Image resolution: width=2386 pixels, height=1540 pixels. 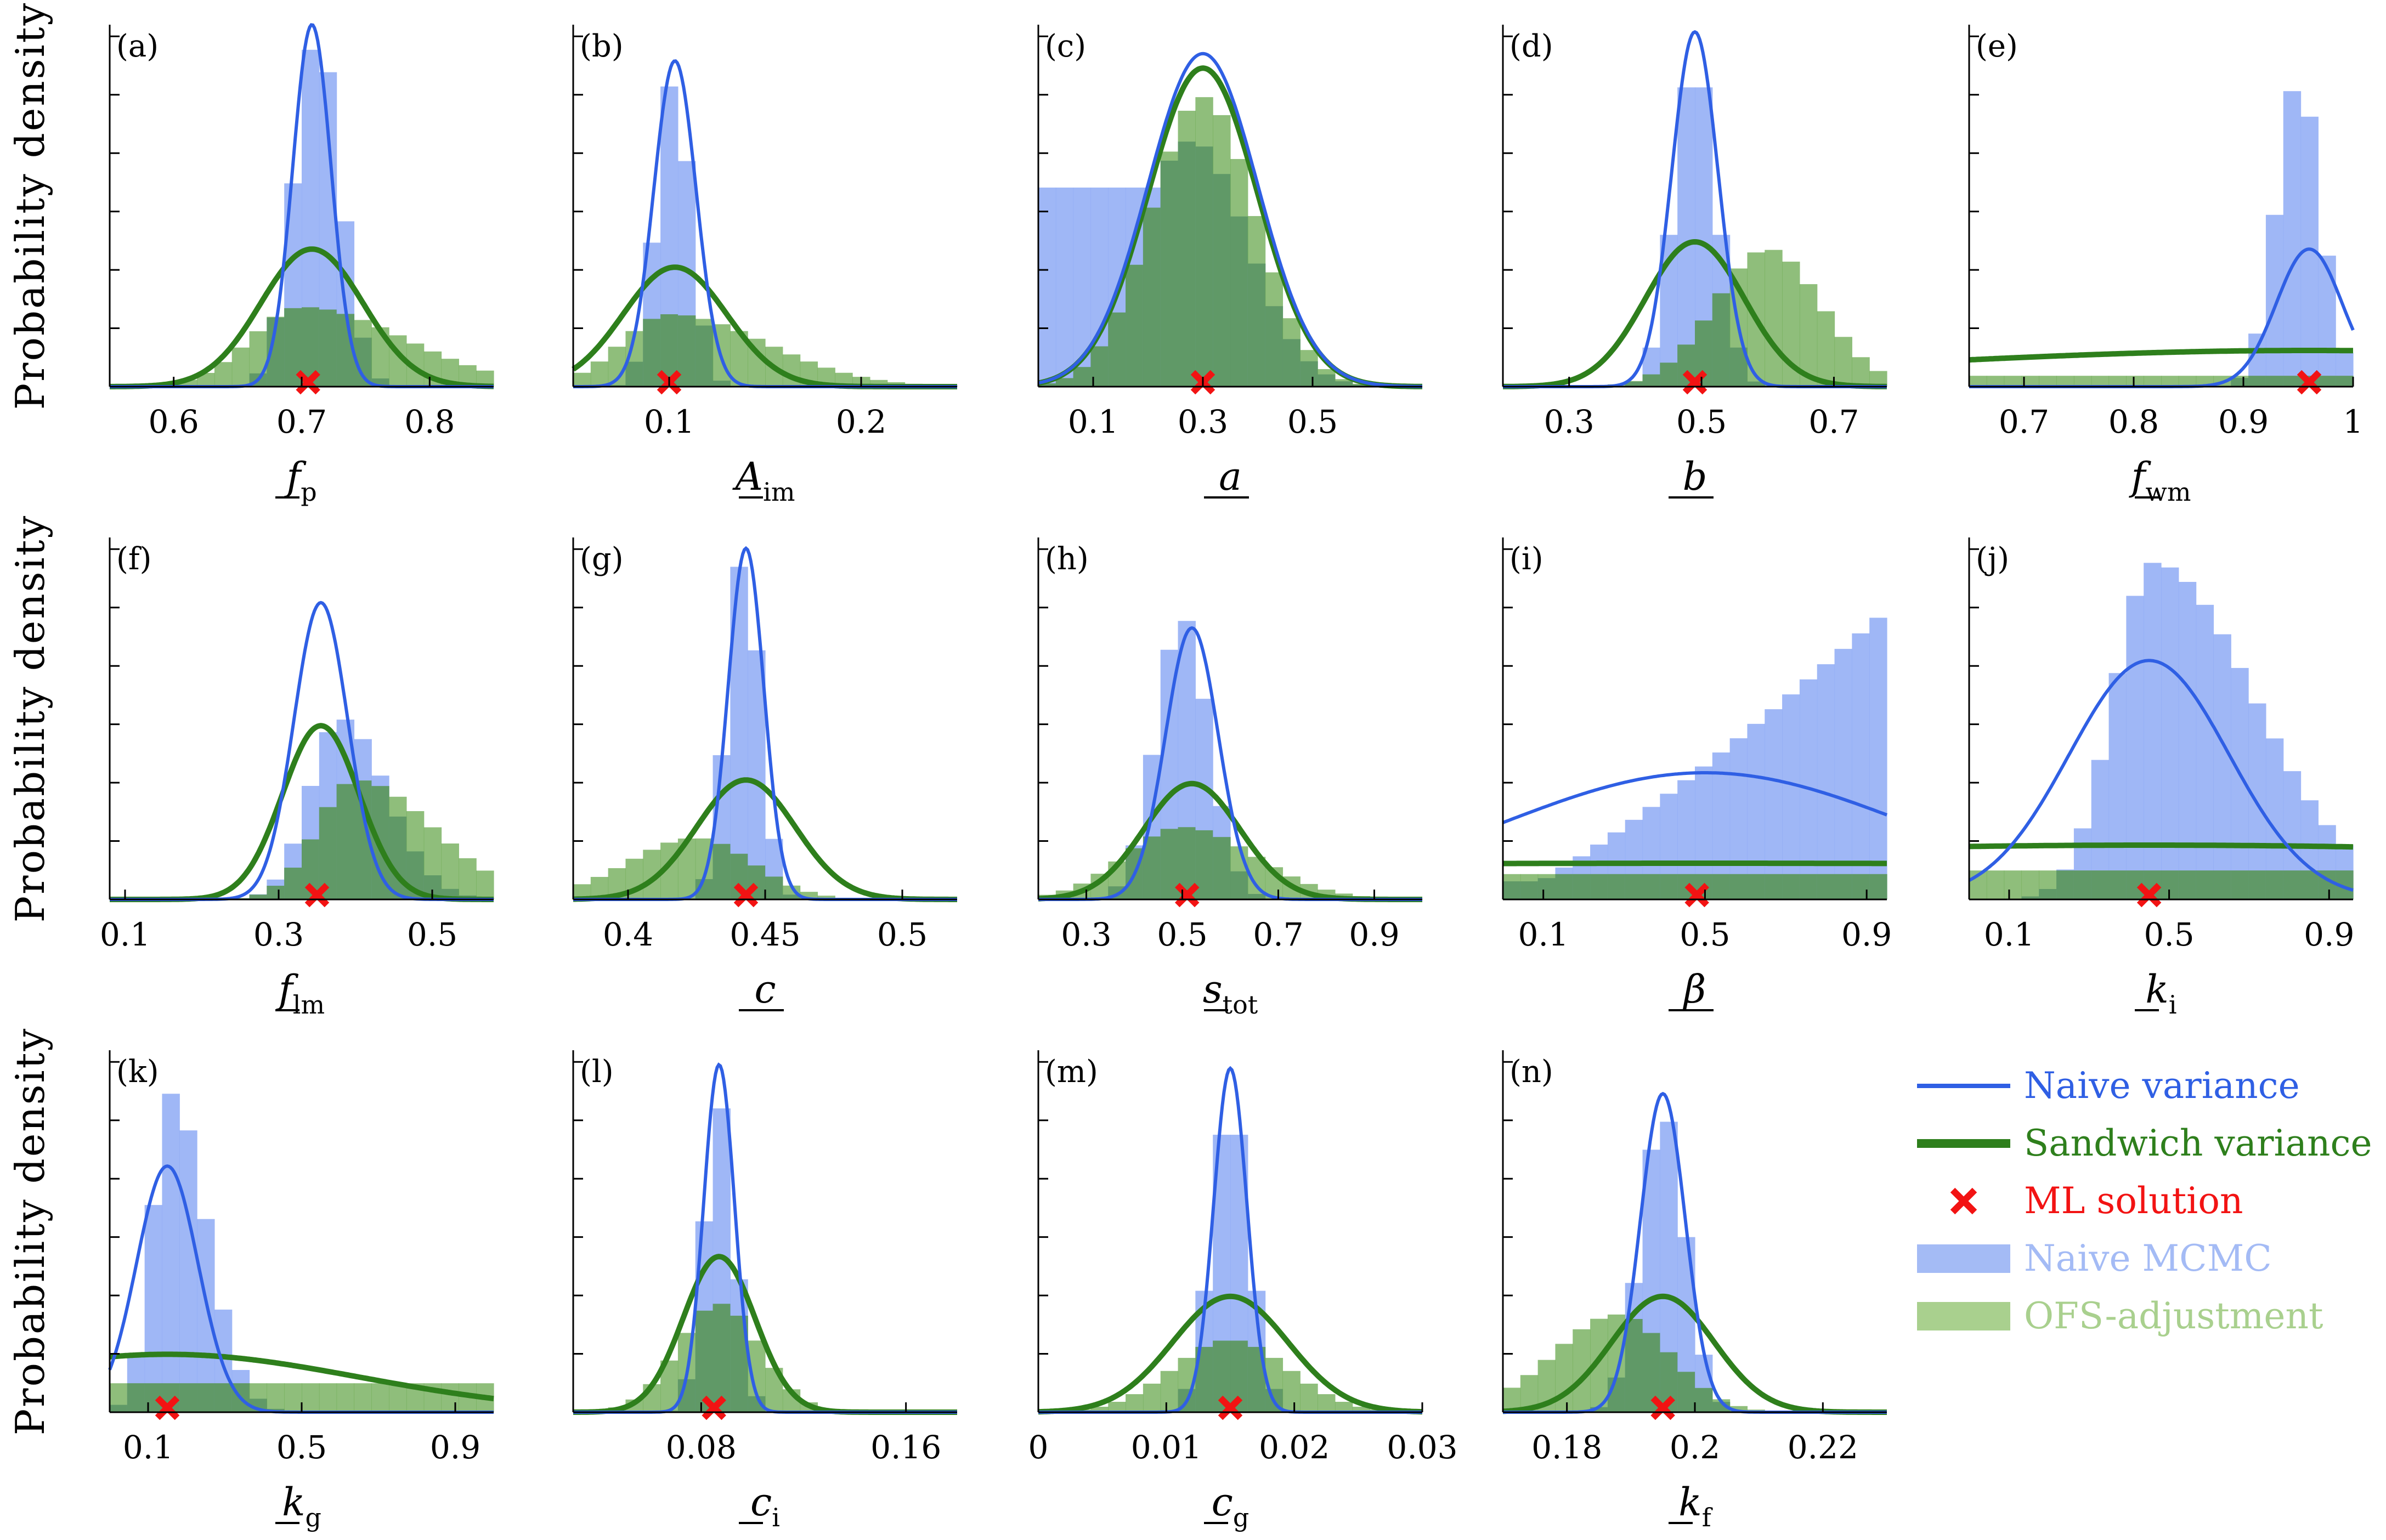 What do you see at coordinates (1230, 1506) in the screenshot?
I see `x-axis-label: cg` at bounding box center [1230, 1506].